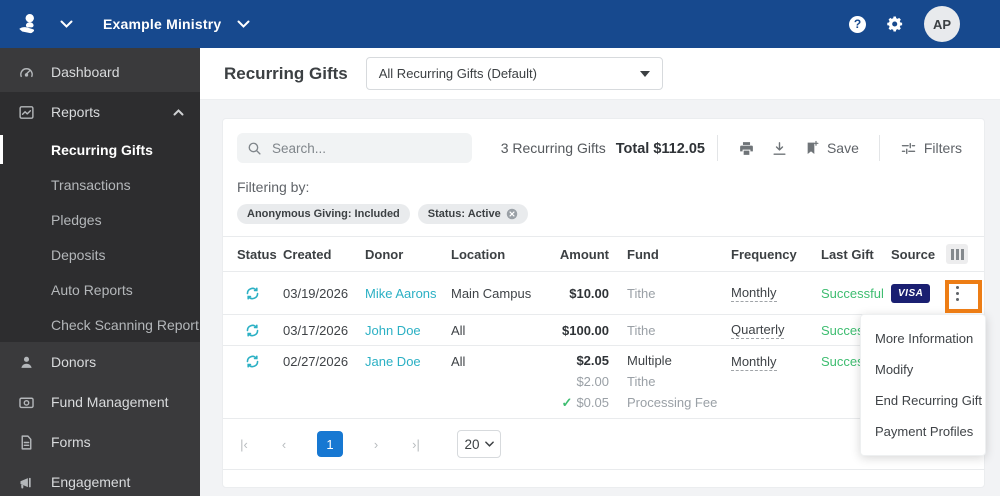 This screenshot has height=496, width=1000. What do you see at coordinates (857, 24) in the screenshot?
I see `help-icon: ?` at bounding box center [857, 24].